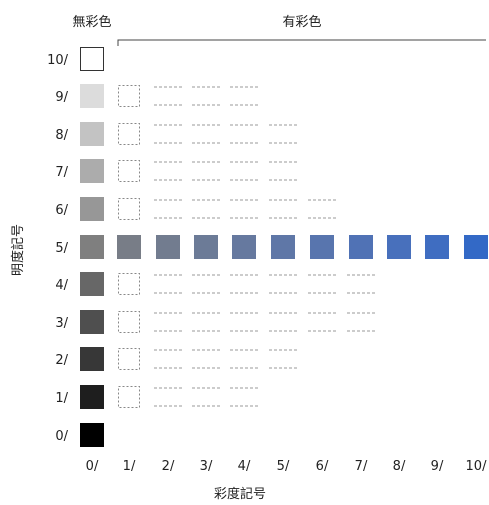  What do you see at coordinates (206, 466) in the screenshot?
I see `chroma-tick-label: 3/` at bounding box center [206, 466].